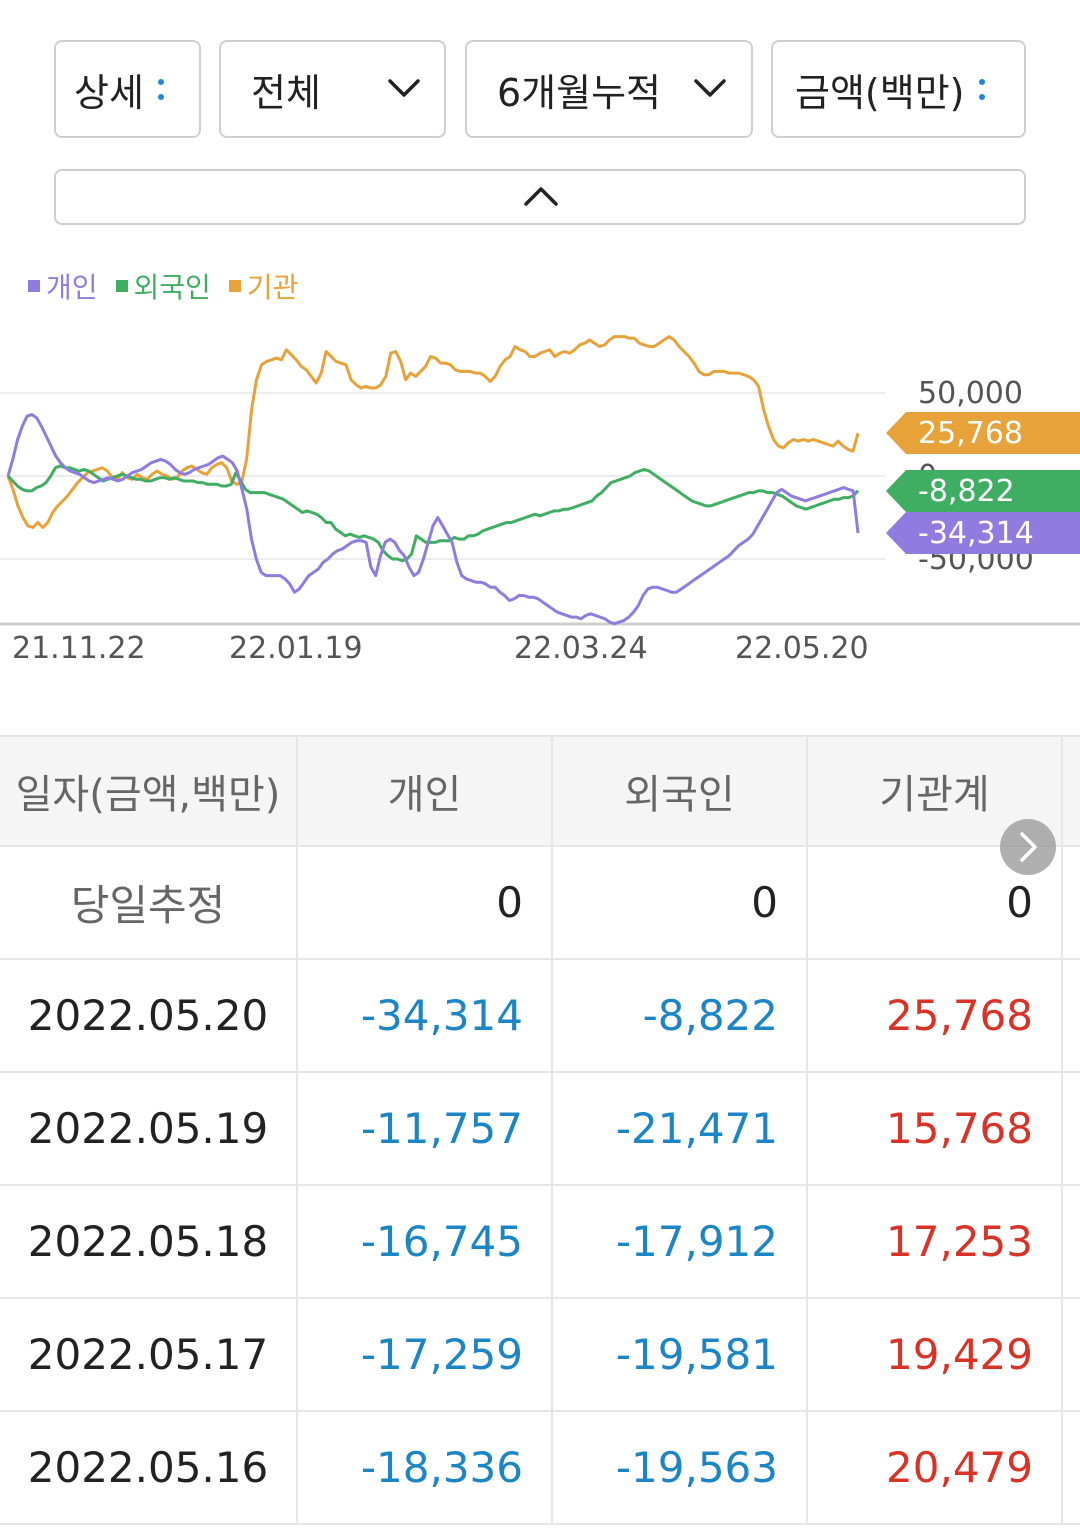 The width and height of the screenshot is (1080, 1534). I want to click on row-individual: -18,336, so click(425, 1467).